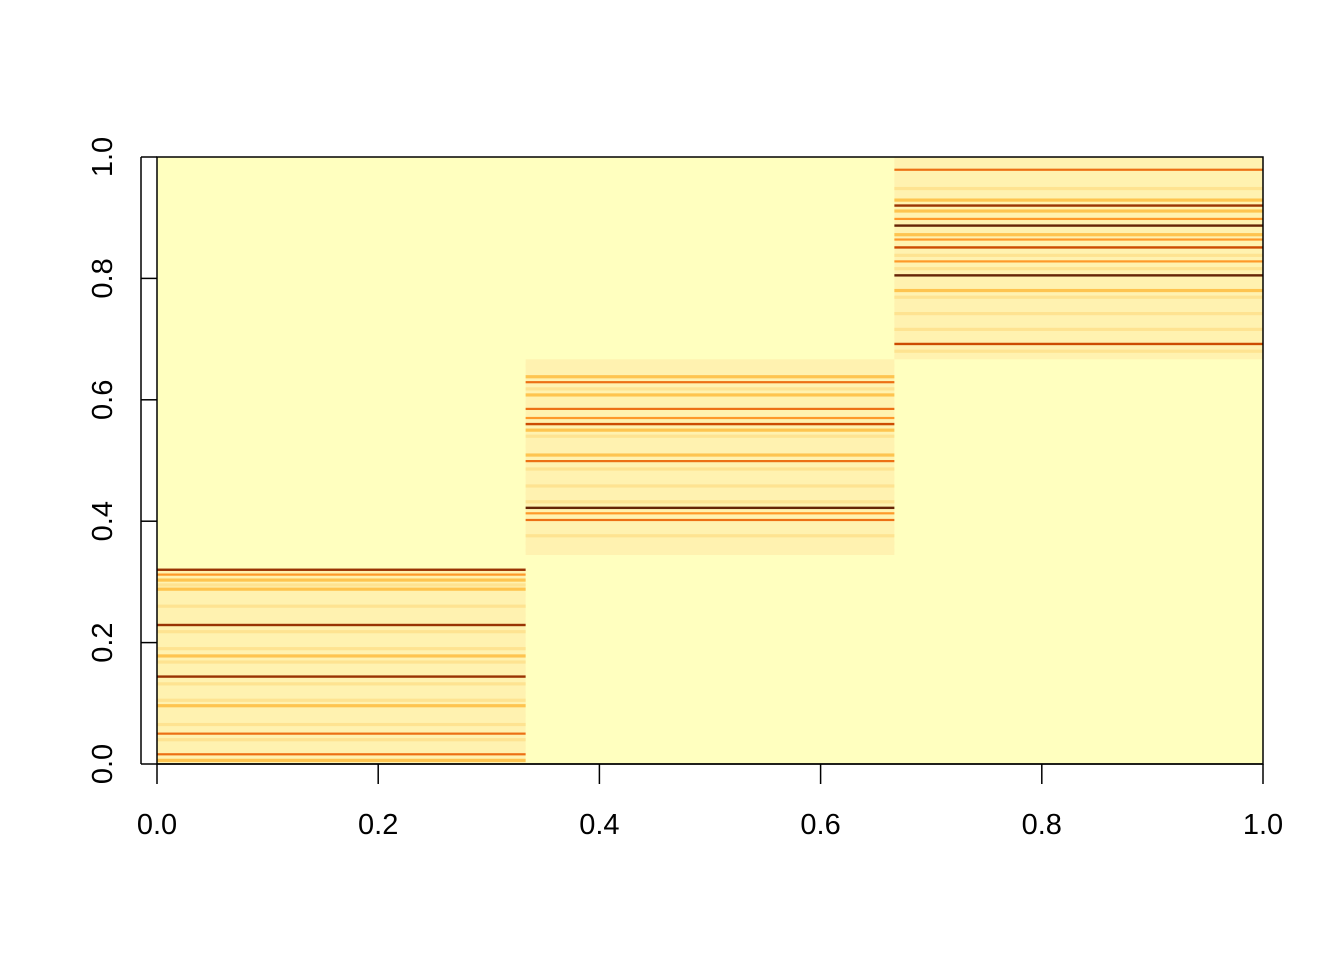 This screenshot has width=1344, height=960. Describe the element at coordinates (103, 521) in the screenshot. I see `y-tick-label: 0.4` at that location.